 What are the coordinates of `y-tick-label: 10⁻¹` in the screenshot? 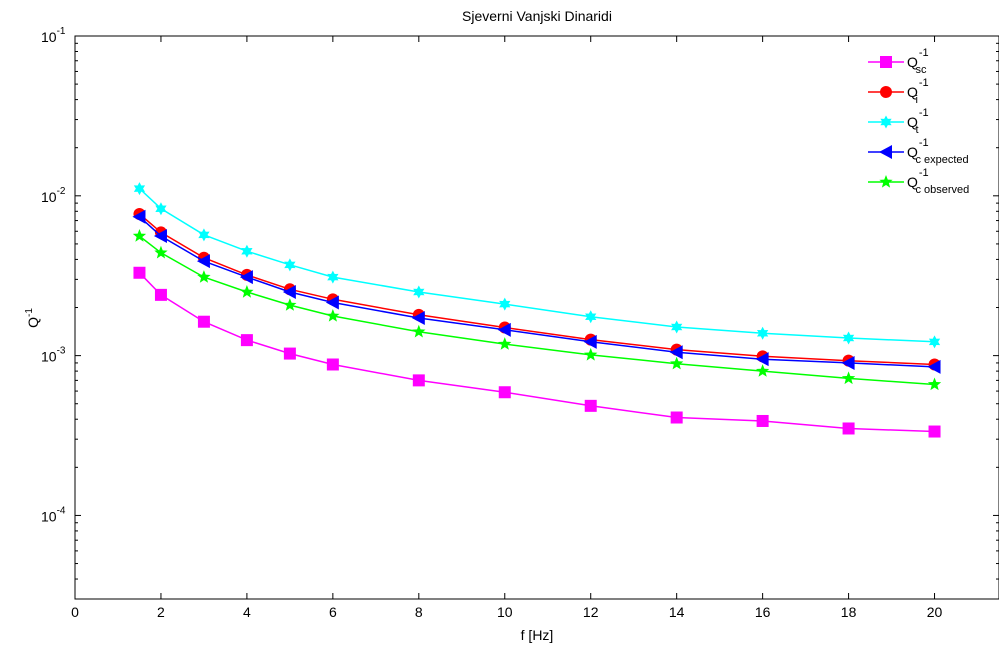 It's located at (53, 35).